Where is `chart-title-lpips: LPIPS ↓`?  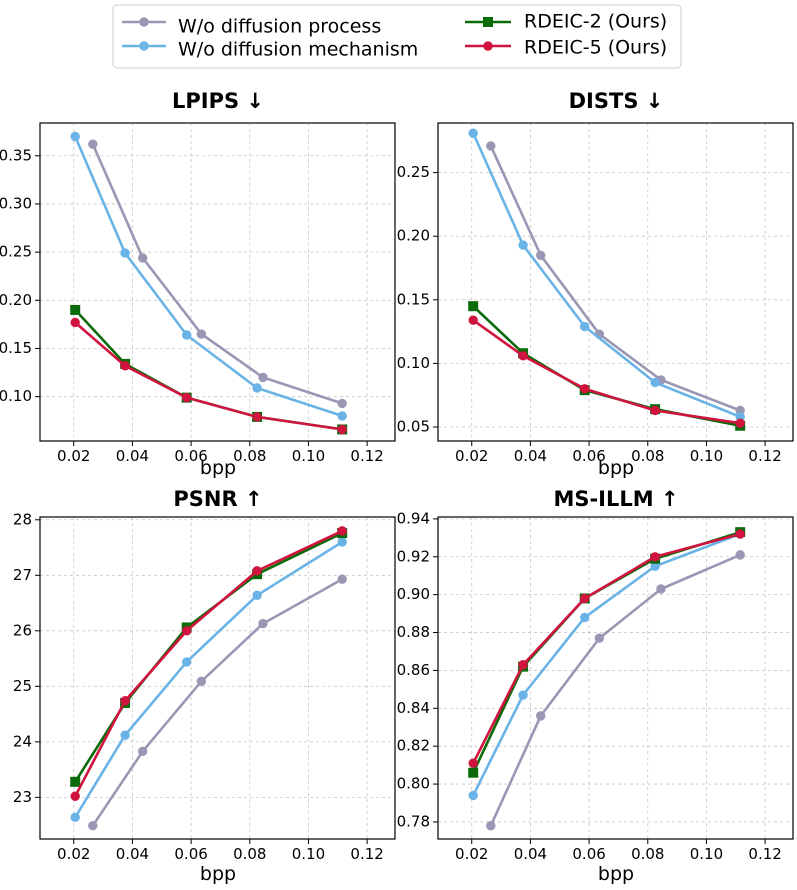 chart-title-lpips: LPIPS ↓ is located at coordinates (218, 101).